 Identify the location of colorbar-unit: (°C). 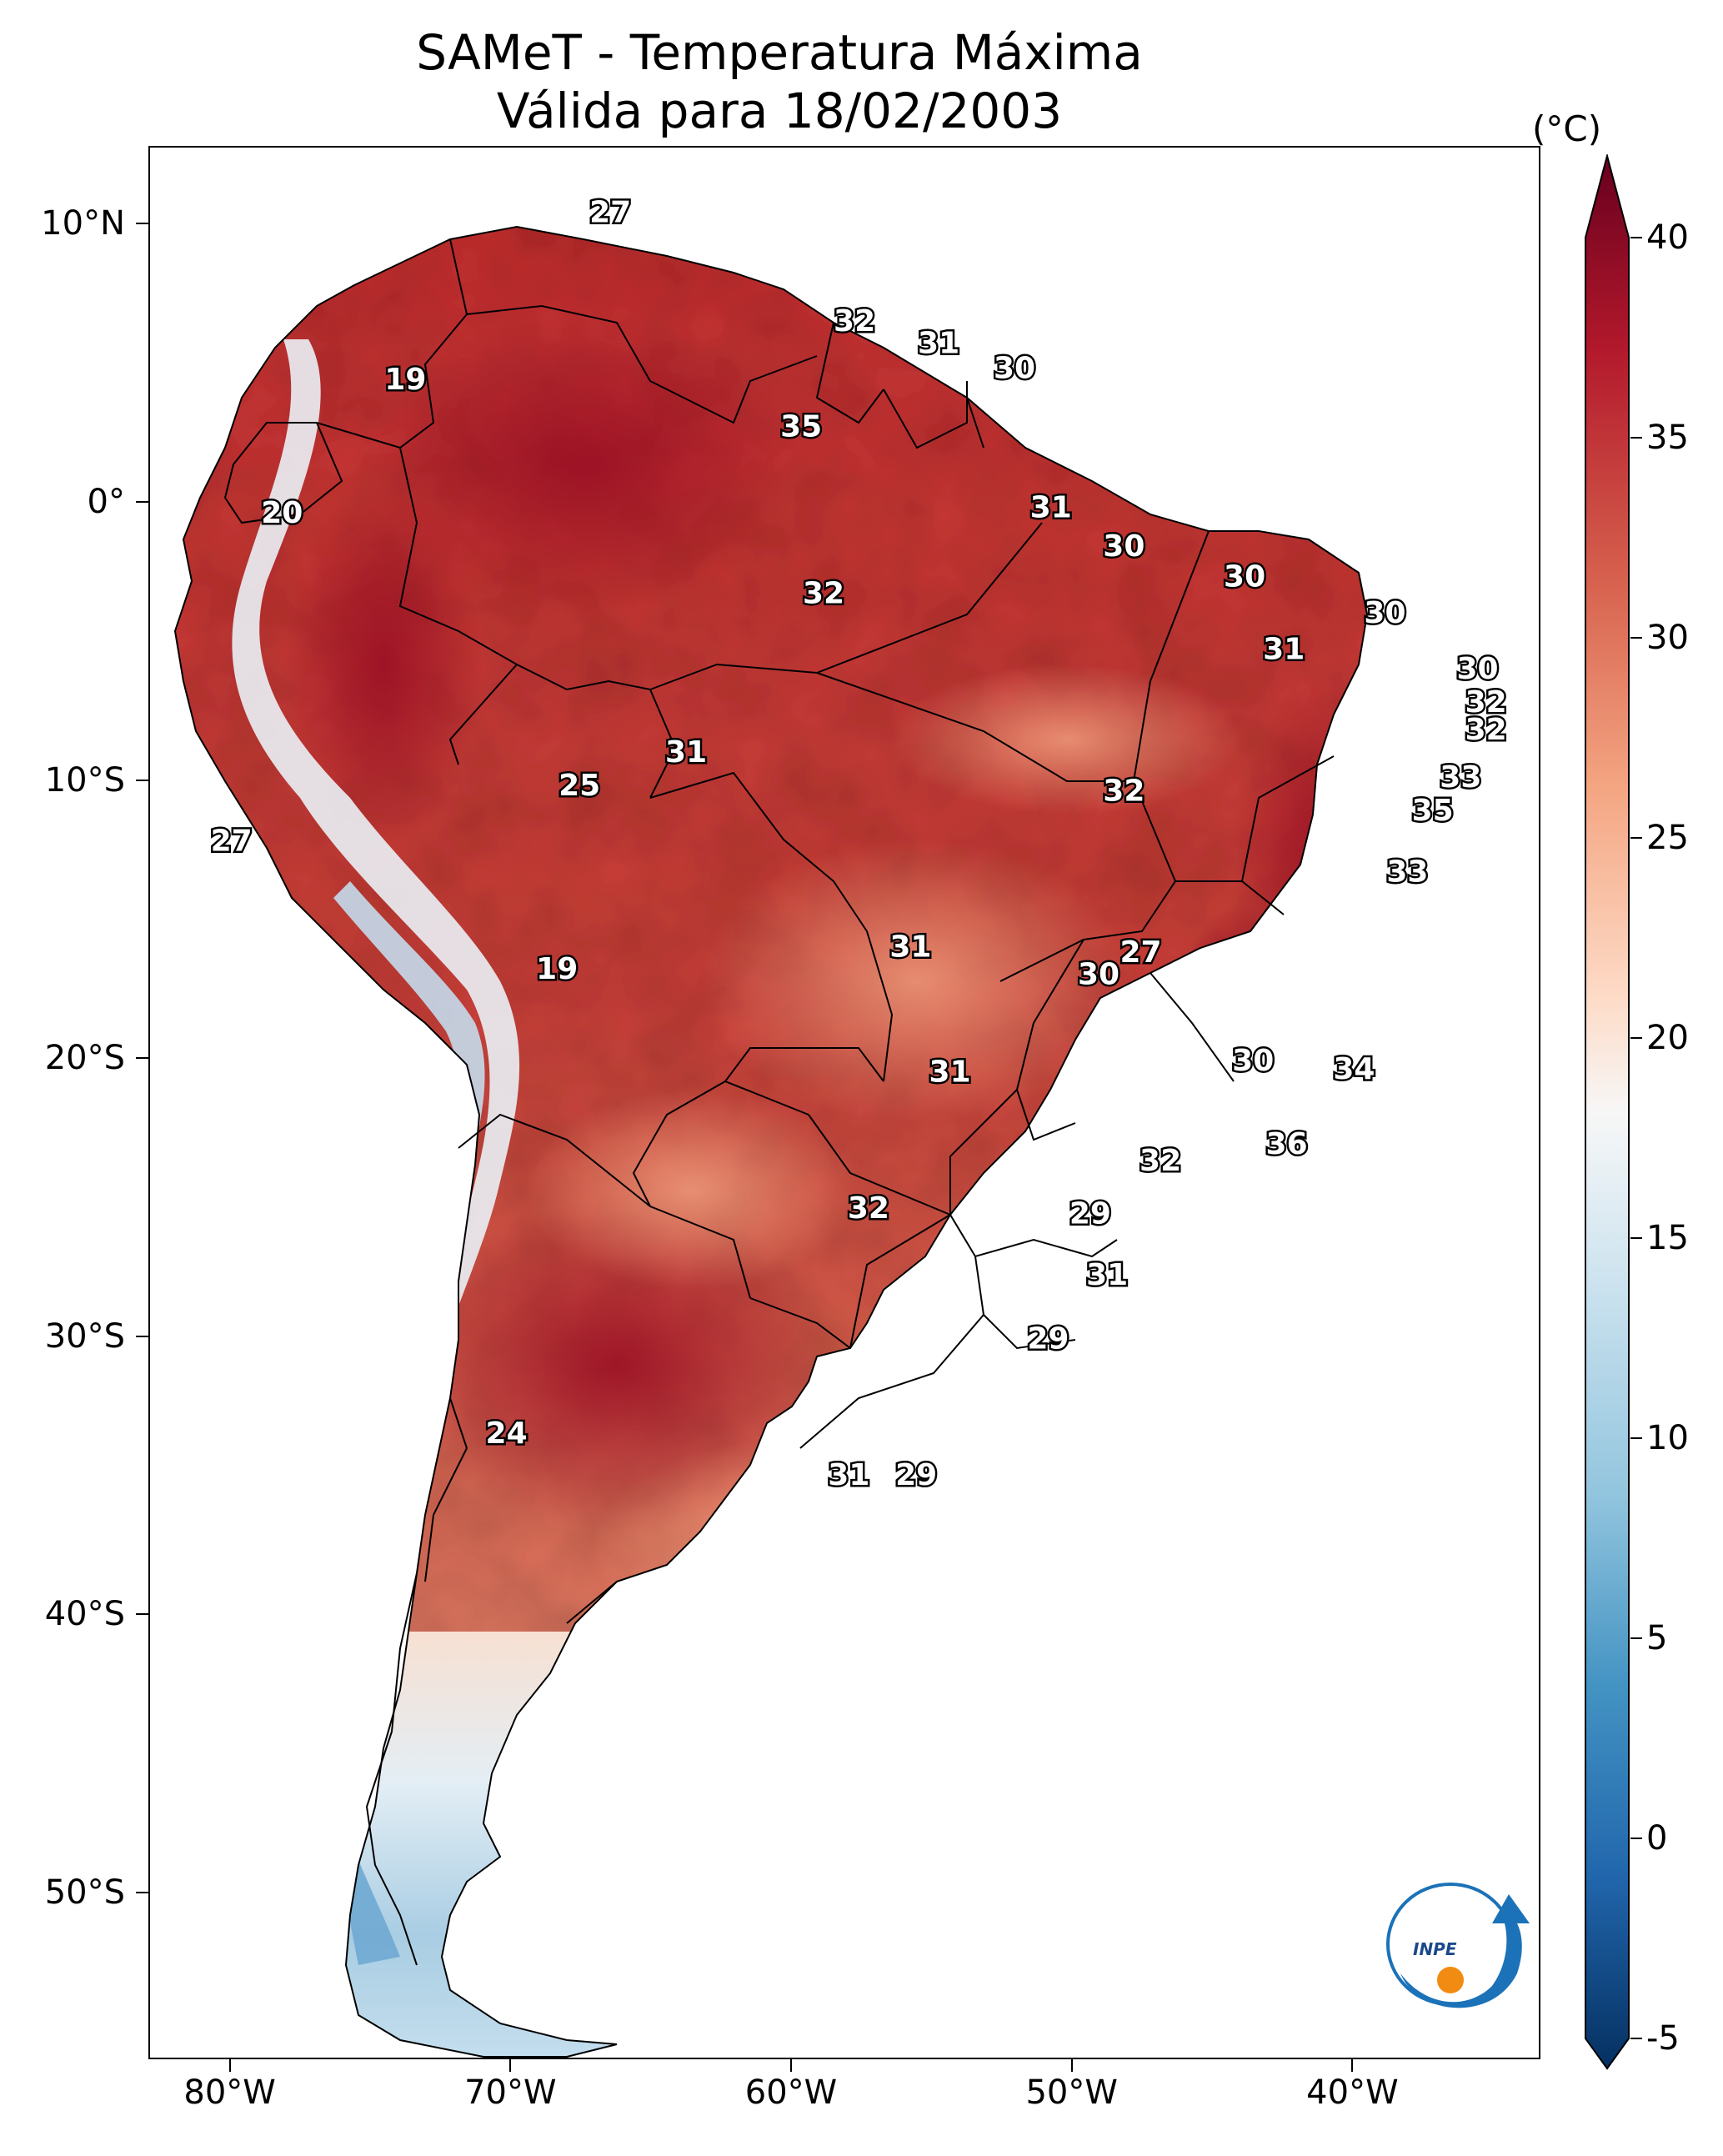
(1567, 128).